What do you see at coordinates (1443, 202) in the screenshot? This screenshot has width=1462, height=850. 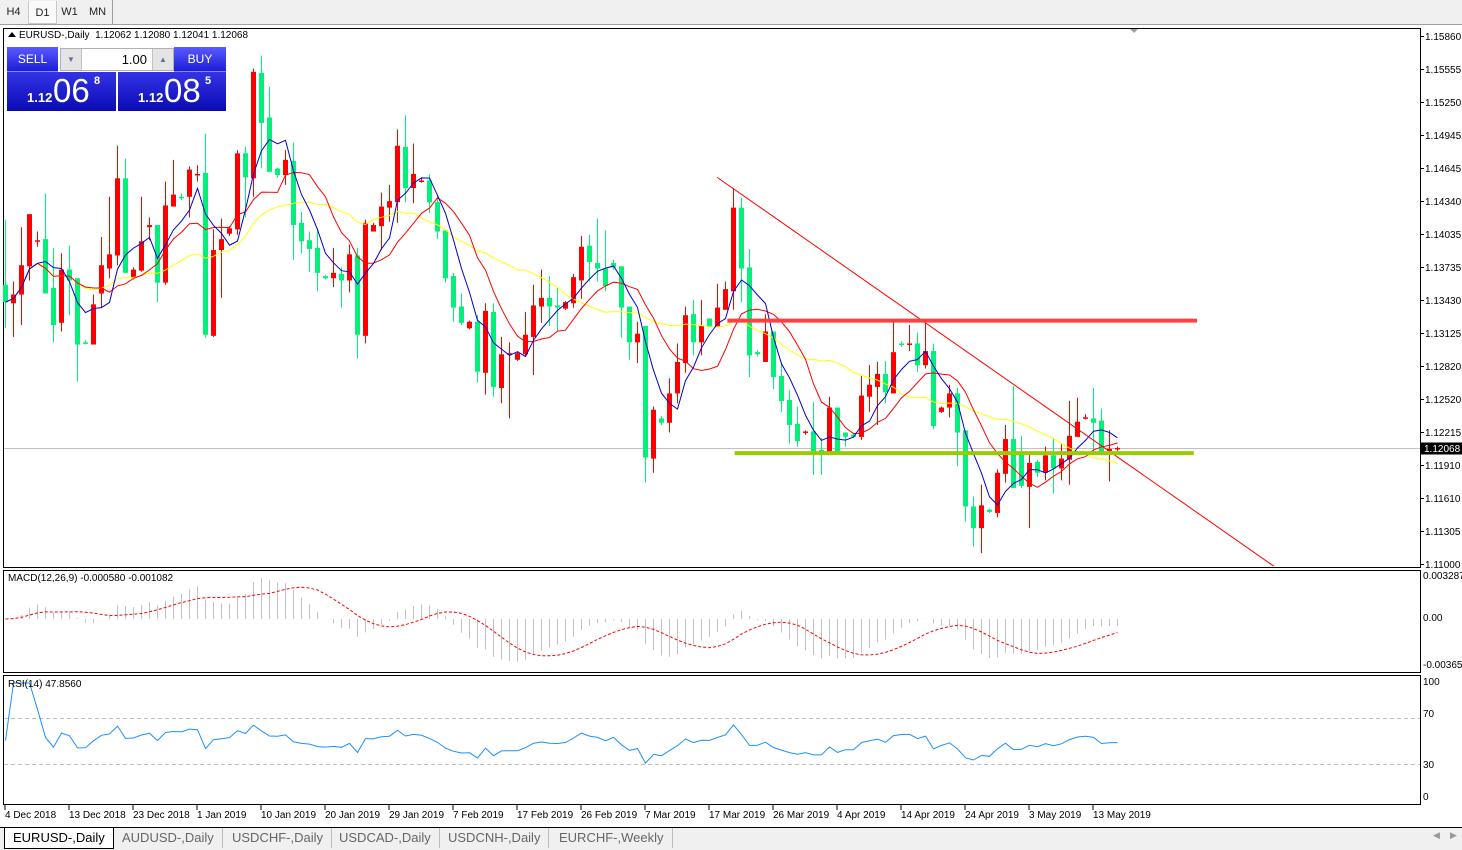 I see `price-axis-label: 1.14340` at bounding box center [1443, 202].